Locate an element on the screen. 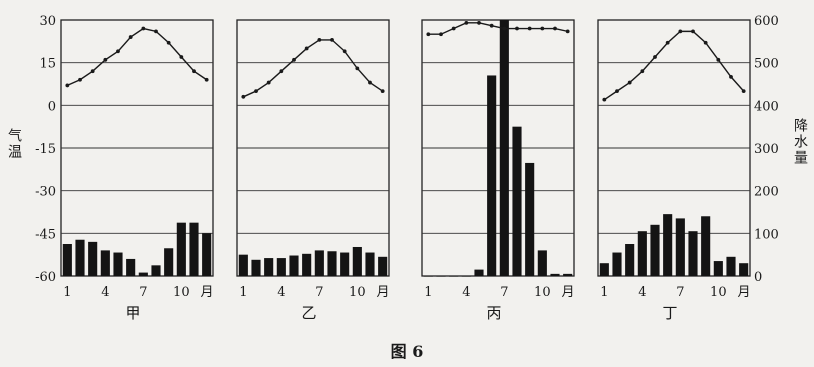 The image size is (814, 367). temp-tick-label: 15 is located at coordinates (47, 64).